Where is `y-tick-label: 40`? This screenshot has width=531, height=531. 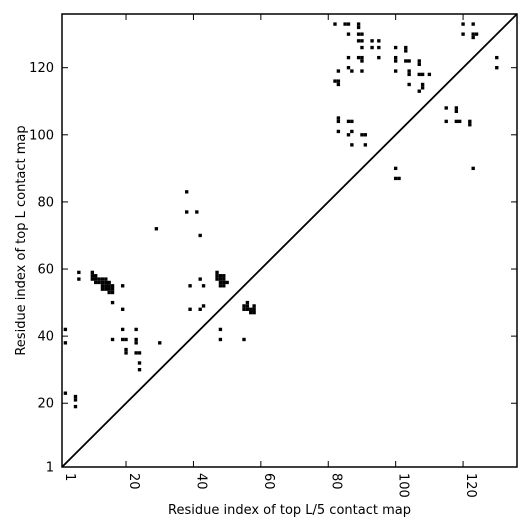 y-tick-label: 40 is located at coordinates (45, 337).